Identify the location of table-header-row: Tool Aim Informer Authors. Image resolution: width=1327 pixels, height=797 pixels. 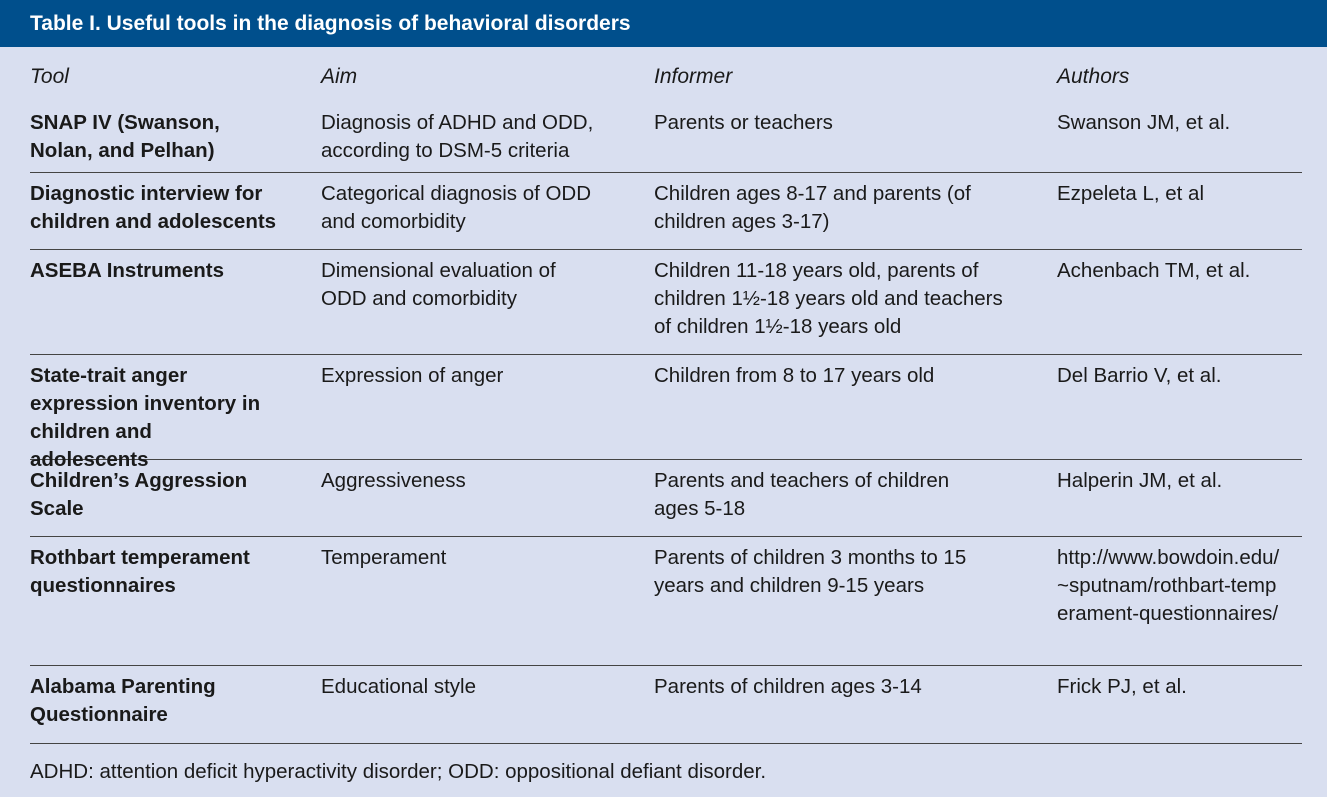
(666, 76).